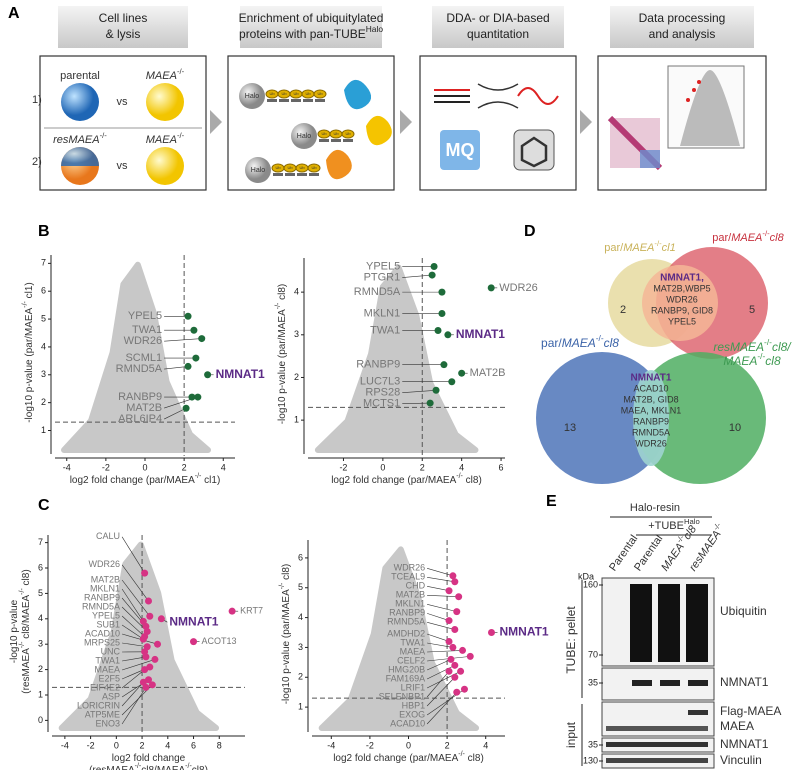  What do you see at coordinates (80, 102) in the screenshot?
I see `cell` at bounding box center [80, 102].